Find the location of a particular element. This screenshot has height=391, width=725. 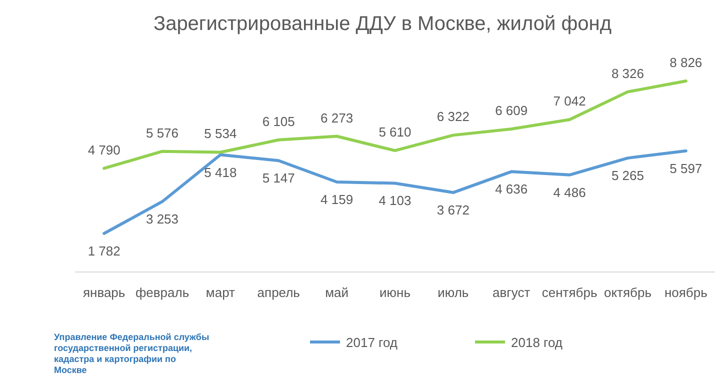

data-label: 6 609 is located at coordinates (511, 110).